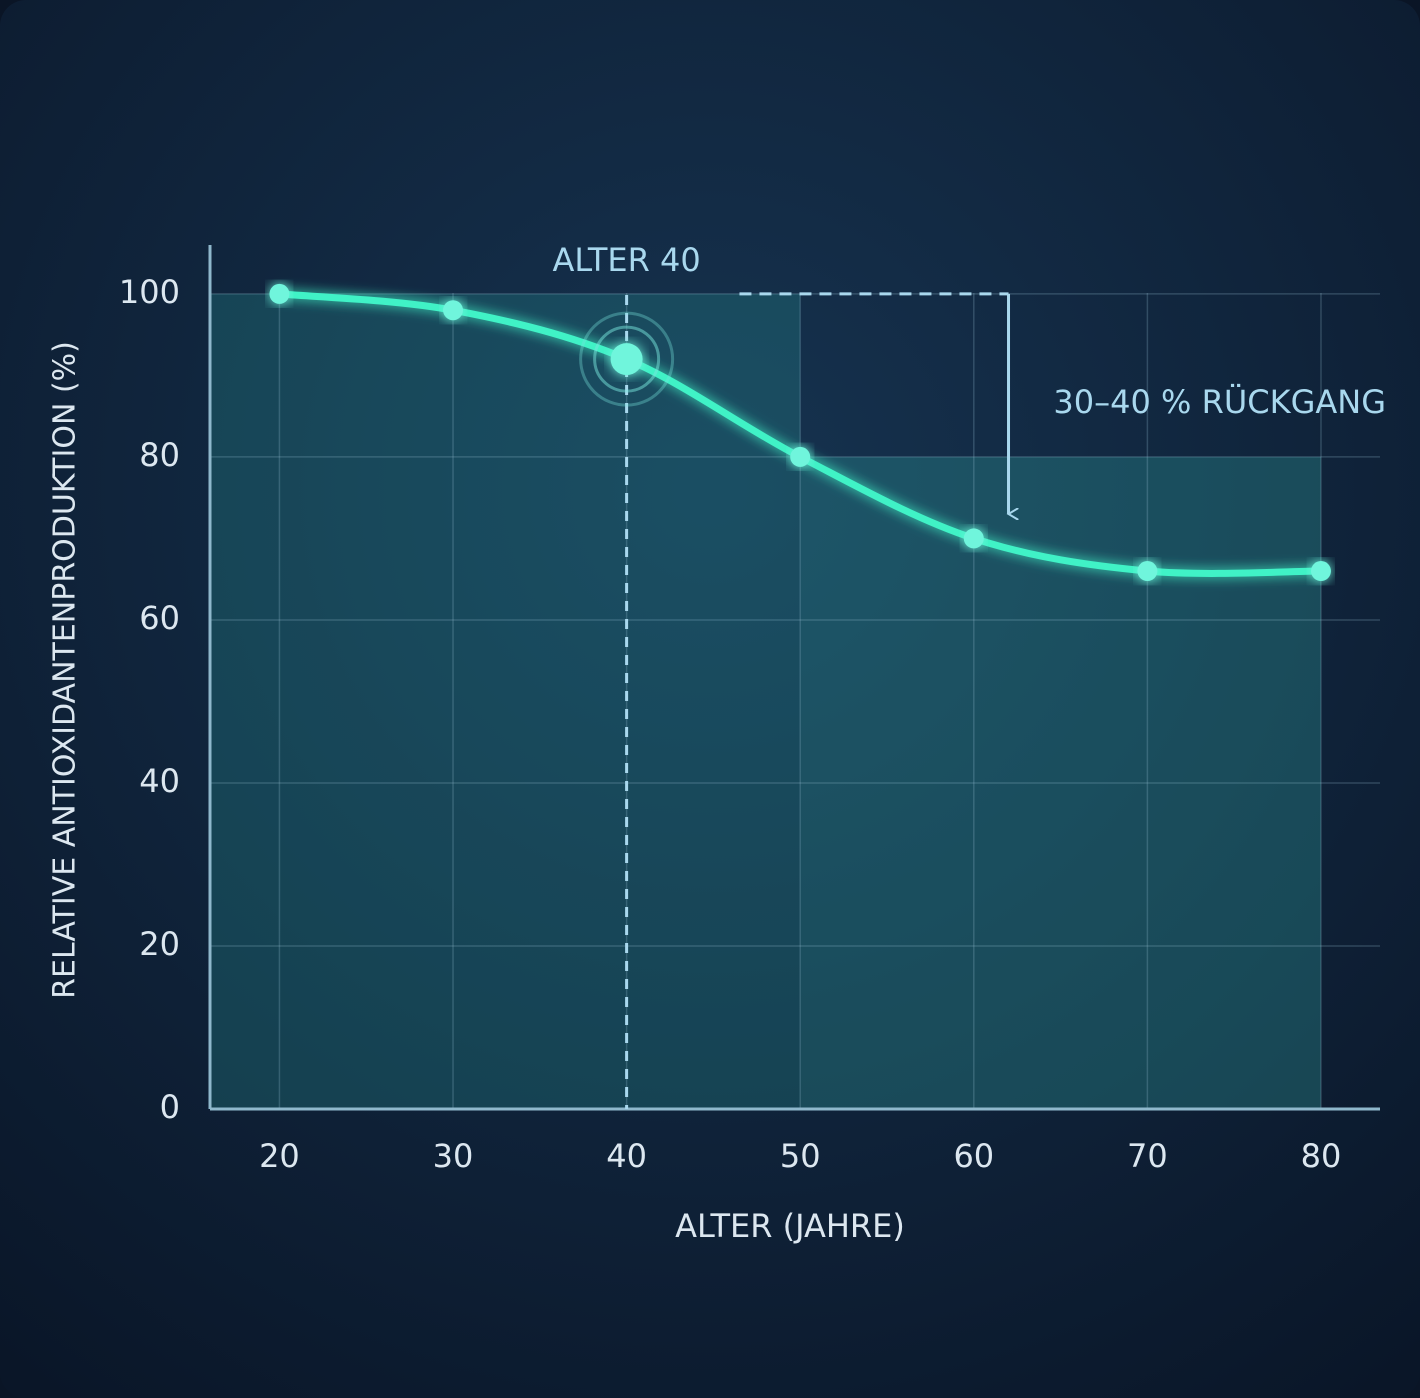 The image size is (1420, 1398). Describe the element at coordinates (279, 1156) in the screenshot. I see `x-tick-label: 20` at that location.